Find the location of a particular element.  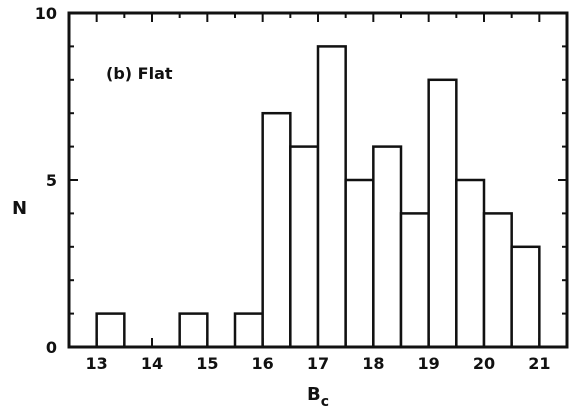

y-tick-label: 0 is located at coordinates (51, 347).